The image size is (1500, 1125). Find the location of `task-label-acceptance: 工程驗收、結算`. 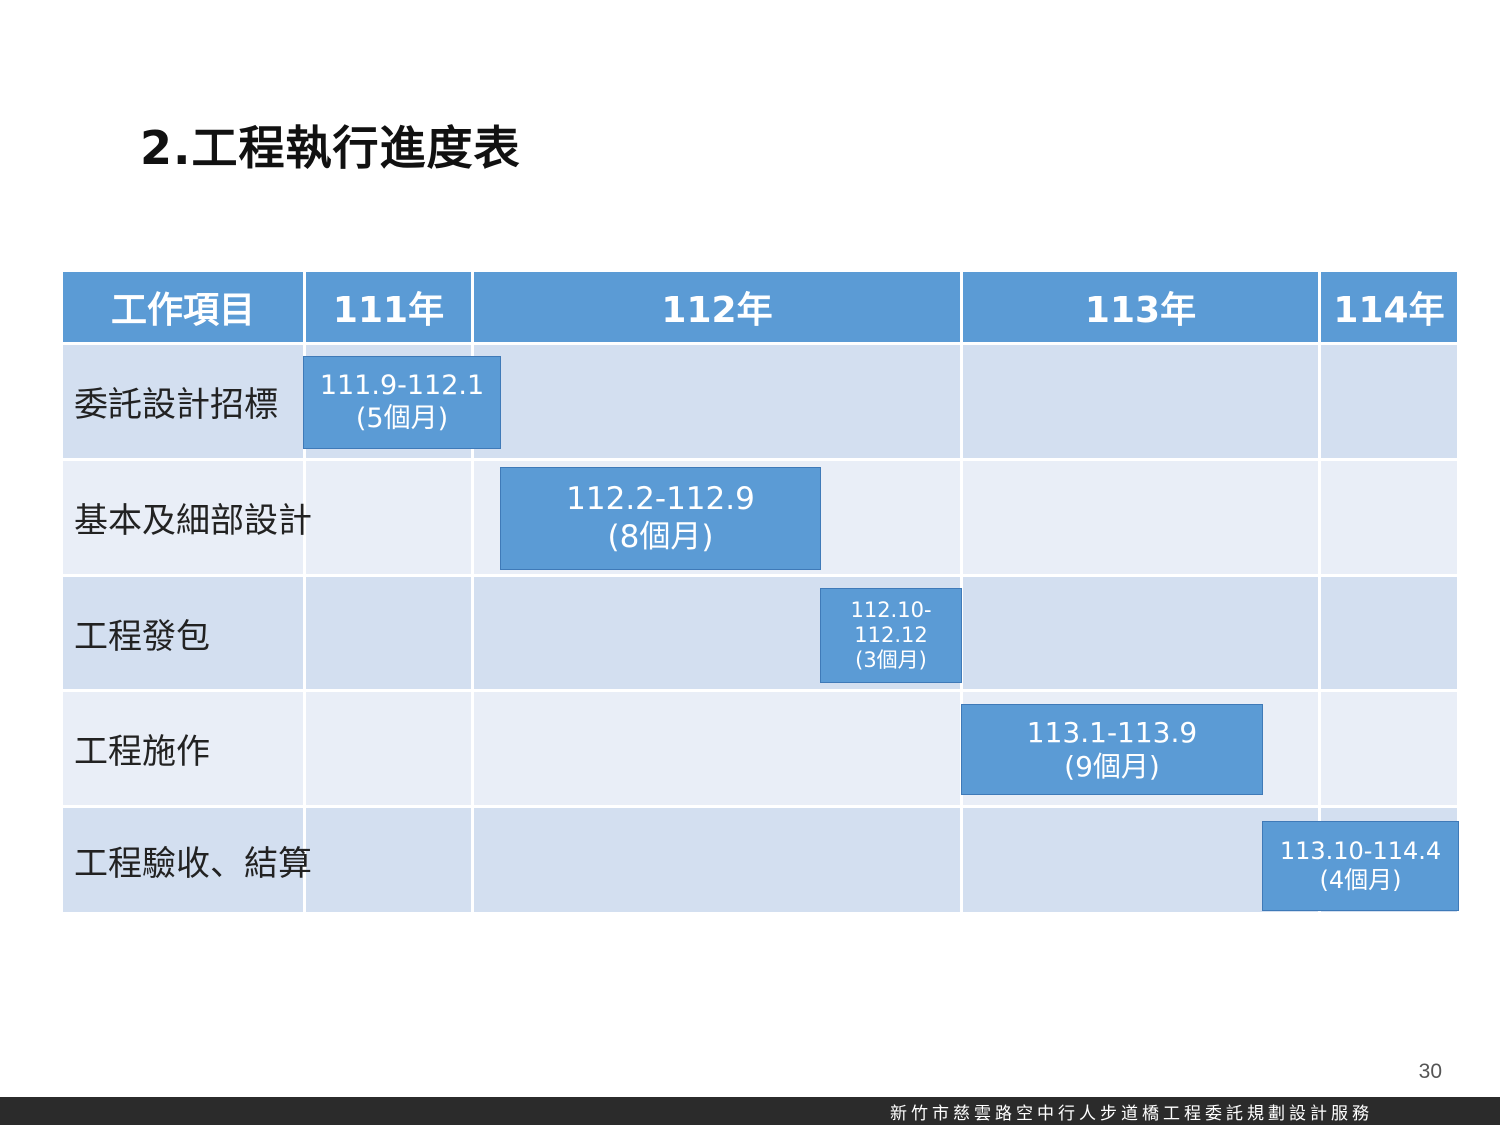

task-label-acceptance: 工程驗收、結算 is located at coordinates (193, 863).